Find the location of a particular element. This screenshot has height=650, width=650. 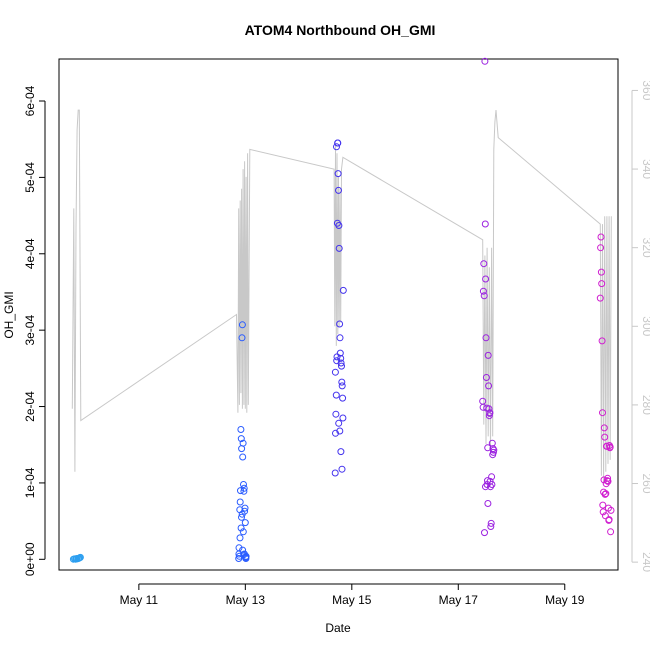

y2-tick-label: 320 is located at coordinates (645, 248).